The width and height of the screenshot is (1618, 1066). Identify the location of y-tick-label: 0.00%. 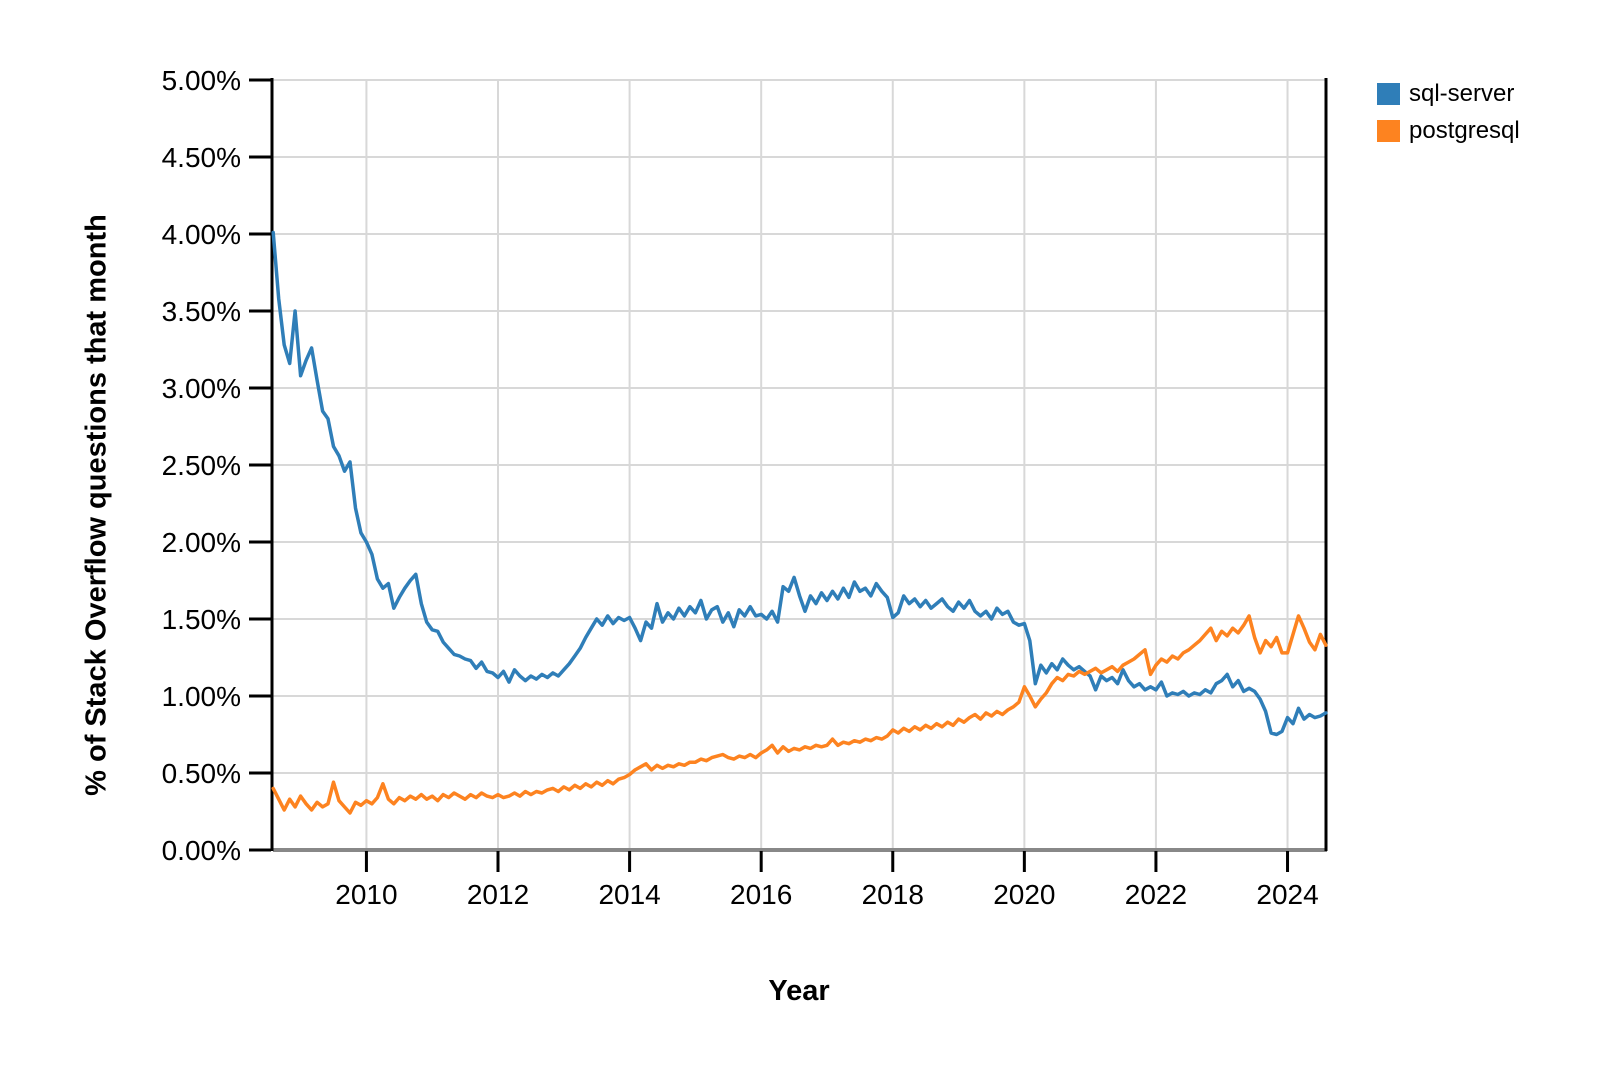
(201, 850).